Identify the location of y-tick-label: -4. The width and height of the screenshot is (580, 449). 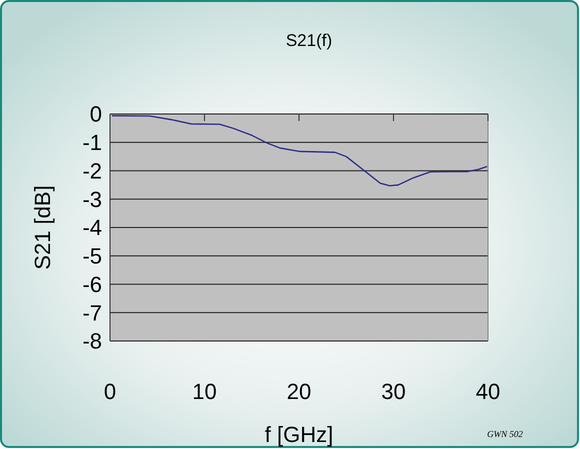
(92, 227).